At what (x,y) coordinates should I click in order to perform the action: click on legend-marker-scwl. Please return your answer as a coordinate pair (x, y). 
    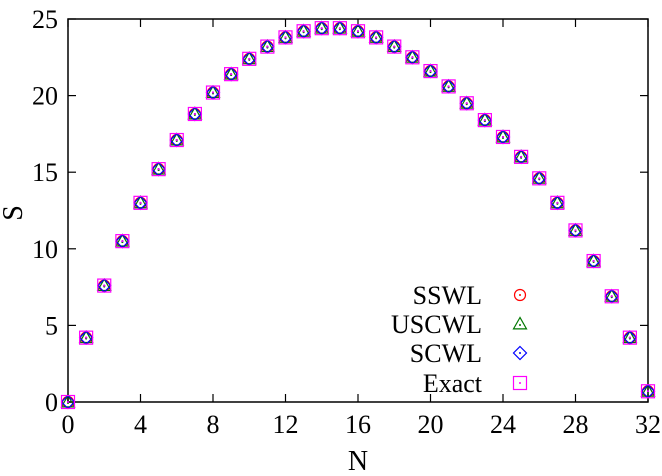
    Looking at the image, I should click on (520, 353).